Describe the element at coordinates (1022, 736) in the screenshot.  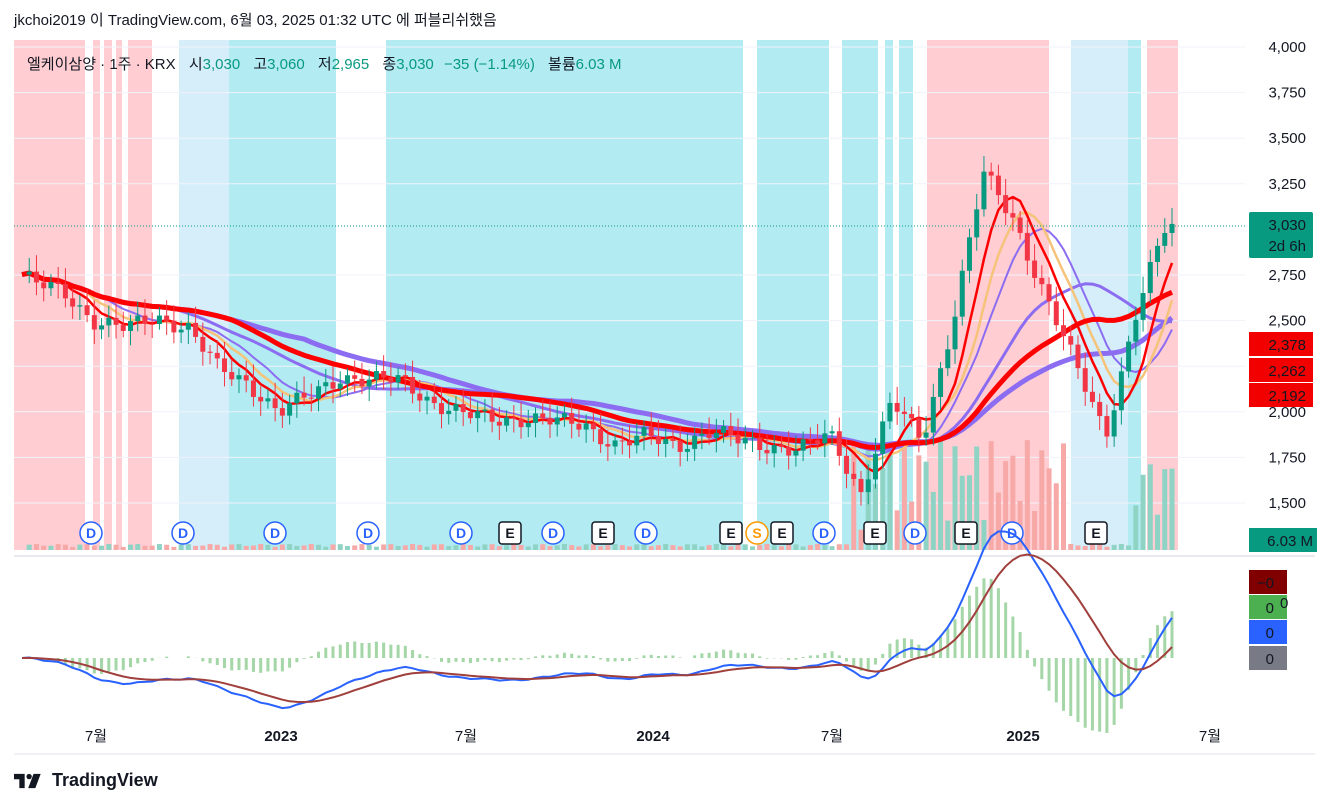
I see `time-tick-label: 2025` at that location.